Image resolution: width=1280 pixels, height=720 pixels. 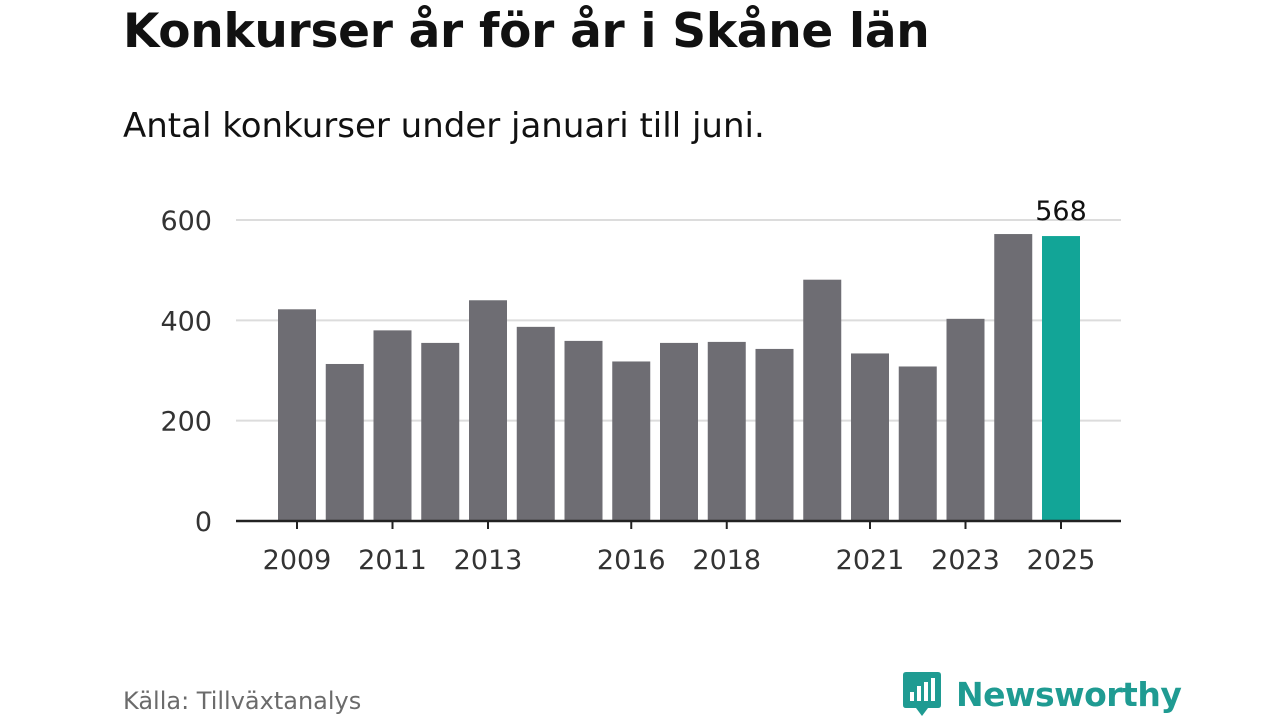 I want to click on bar-2013, so click(x=488, y=410).